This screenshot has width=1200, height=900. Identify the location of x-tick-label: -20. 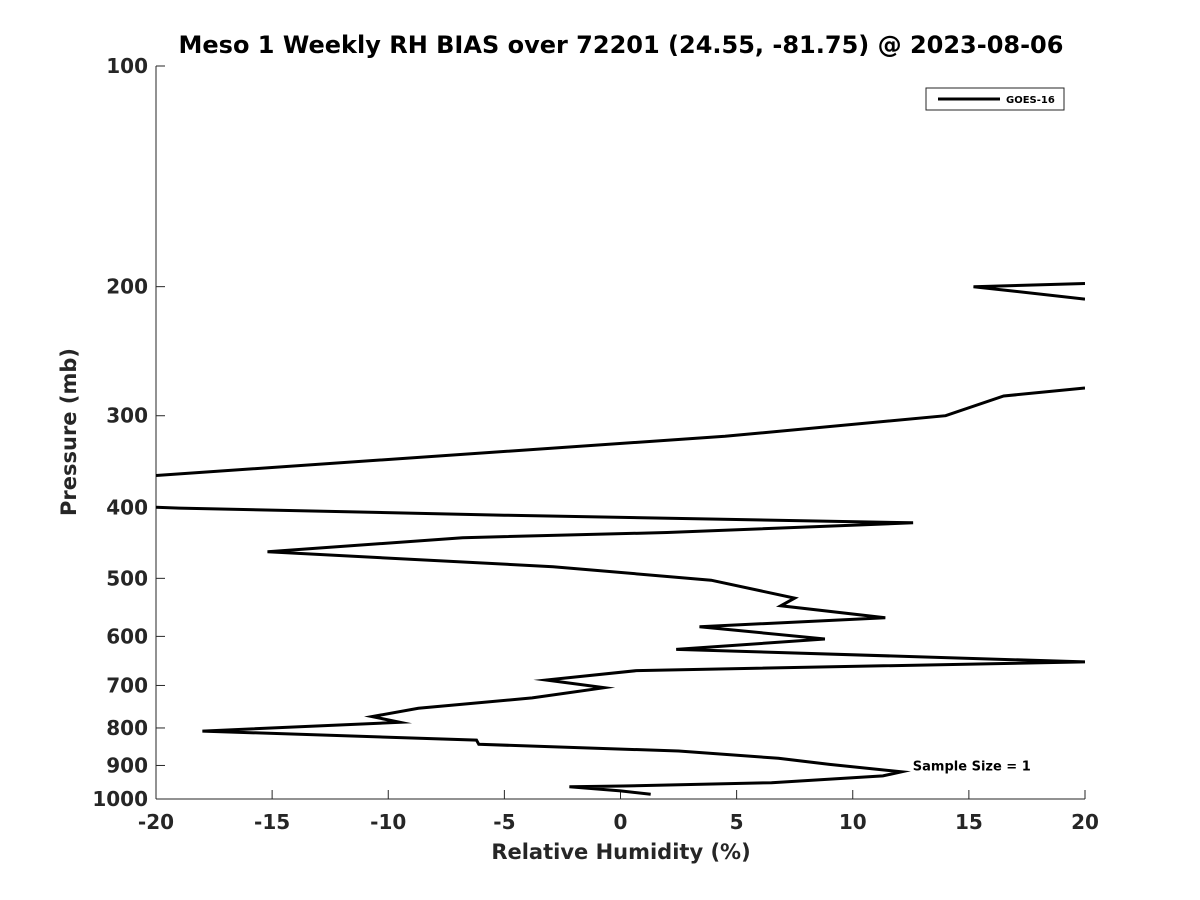
(156, 822).